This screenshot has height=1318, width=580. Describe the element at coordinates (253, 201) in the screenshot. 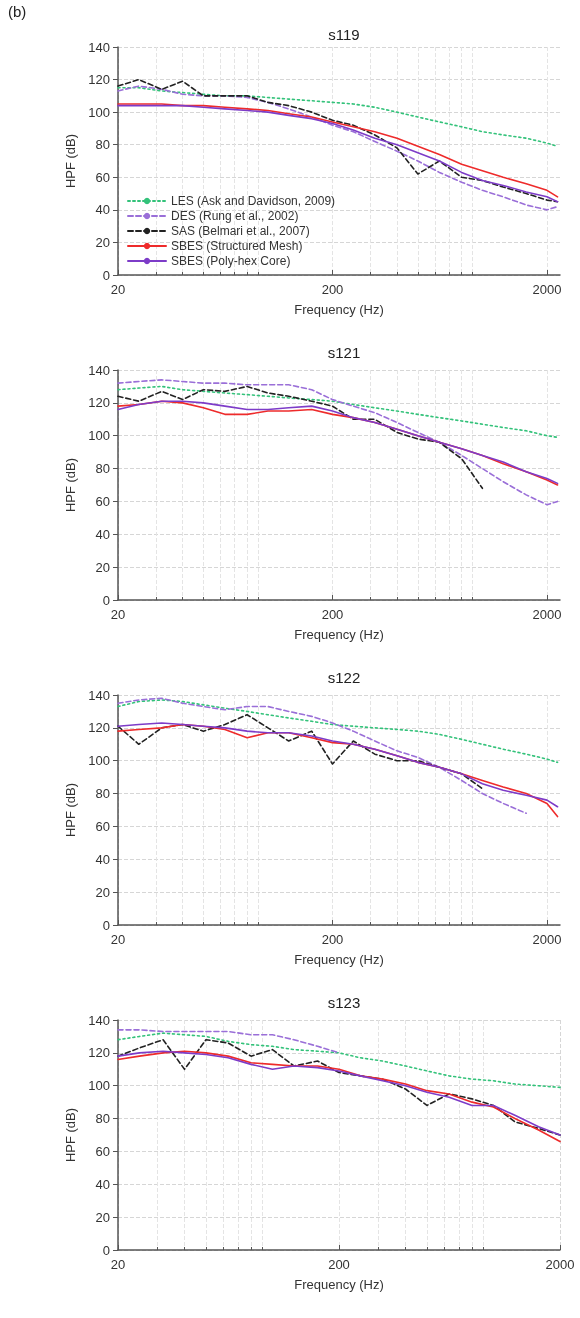

I see `legend-label: LES (Ask and Davidson, 2009)` at that location.